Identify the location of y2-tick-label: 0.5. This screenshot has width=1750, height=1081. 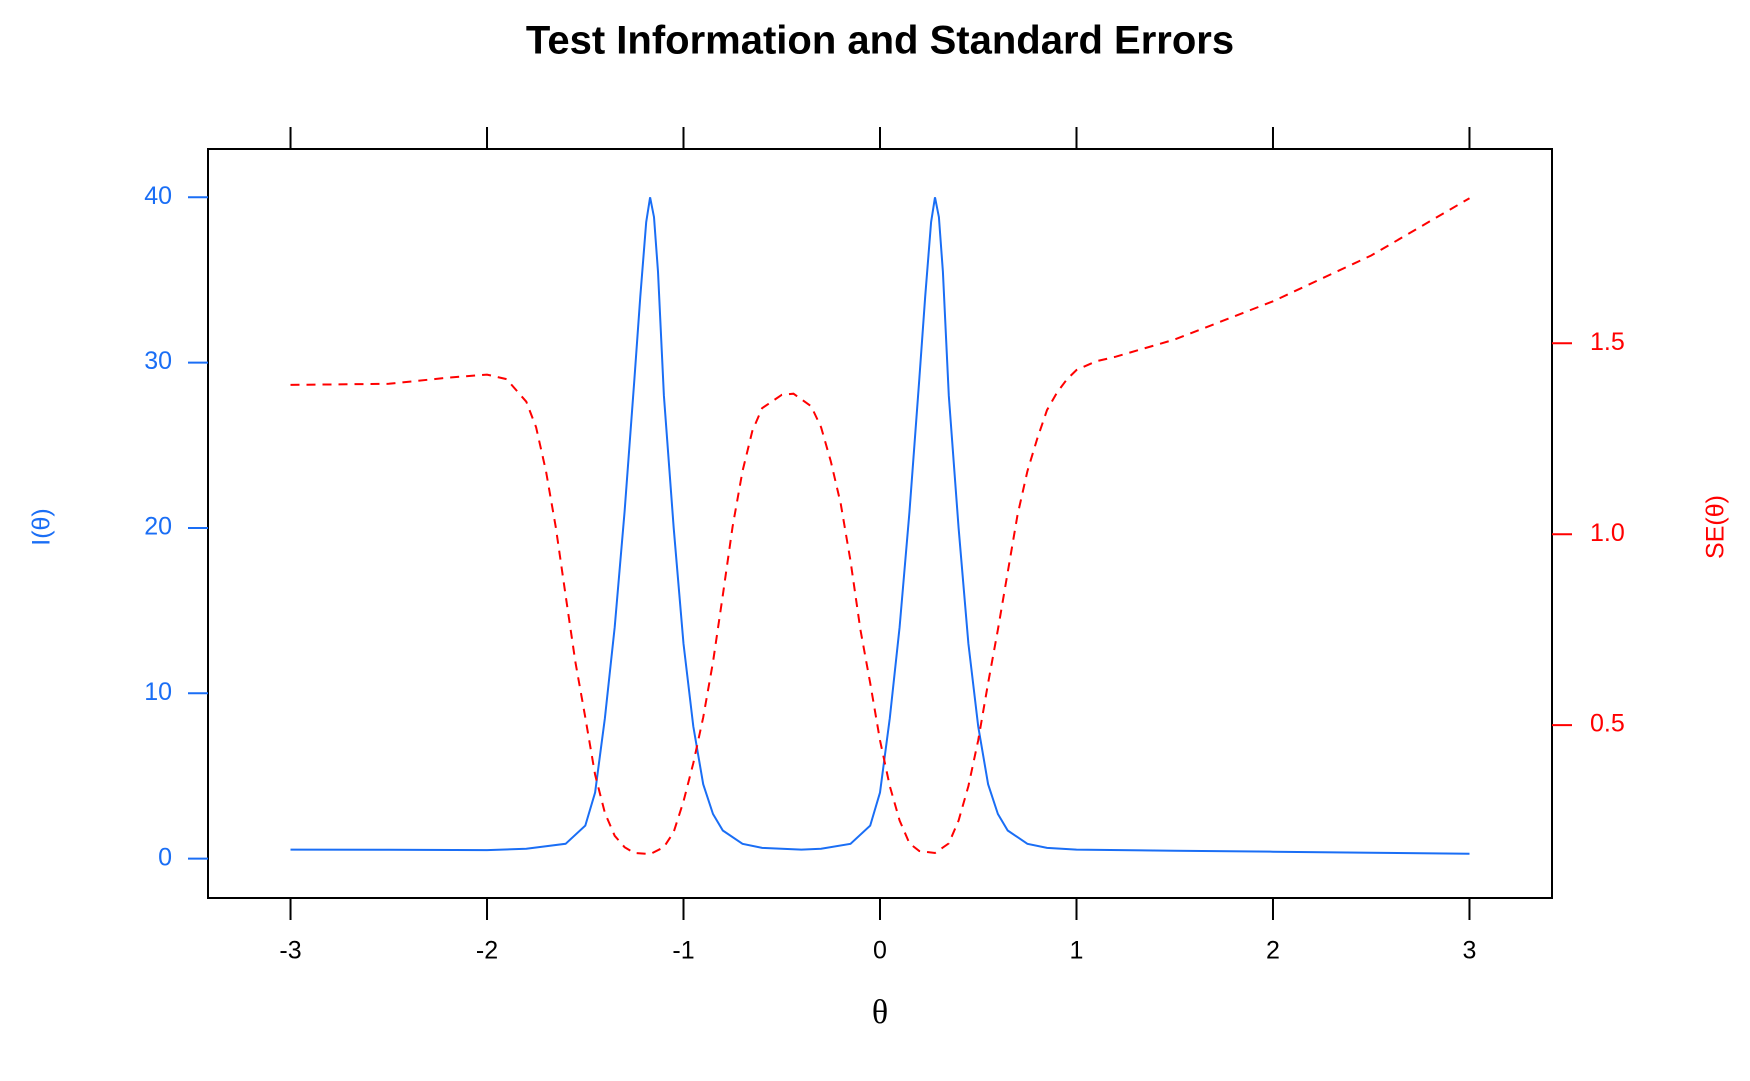
(1607, 724).